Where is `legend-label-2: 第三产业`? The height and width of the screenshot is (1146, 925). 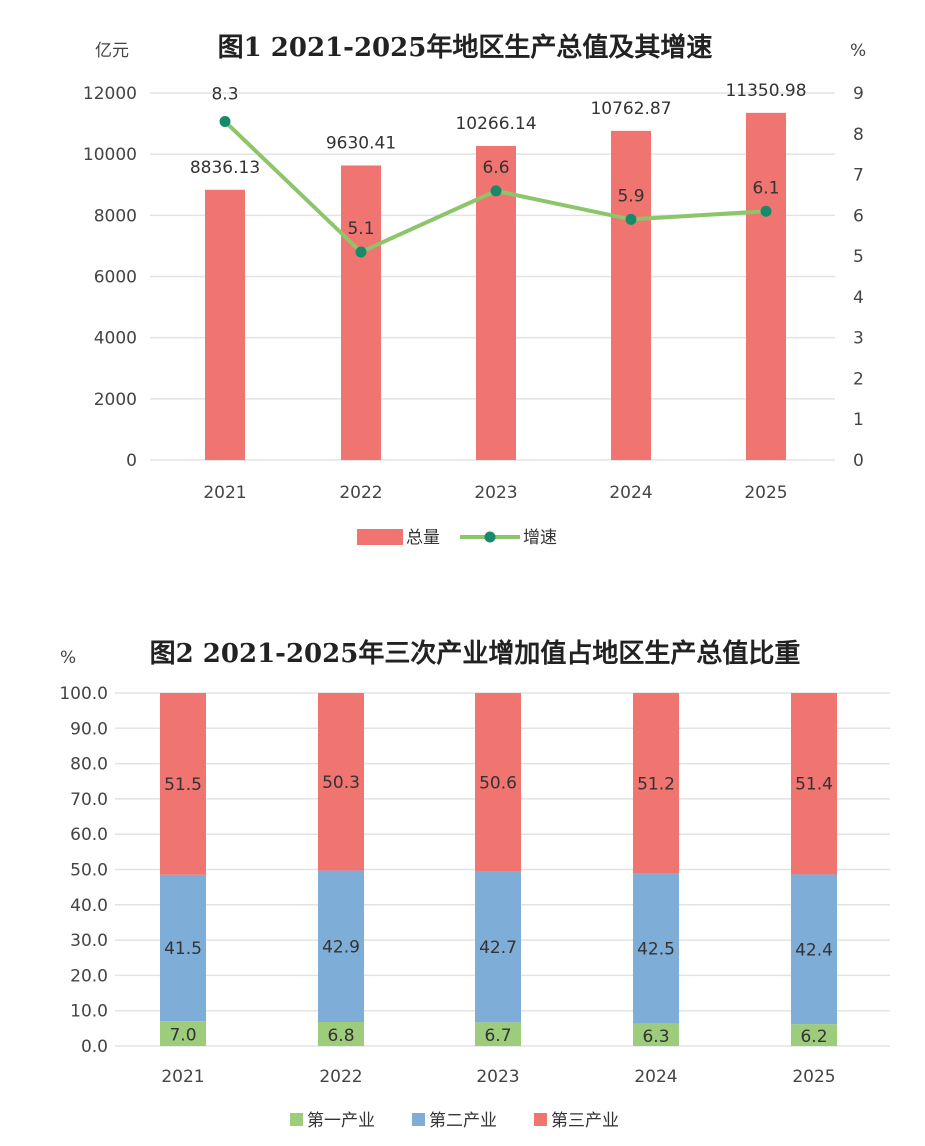
legend-label-2: 第三产业 is located at coordinates (585, 1121).